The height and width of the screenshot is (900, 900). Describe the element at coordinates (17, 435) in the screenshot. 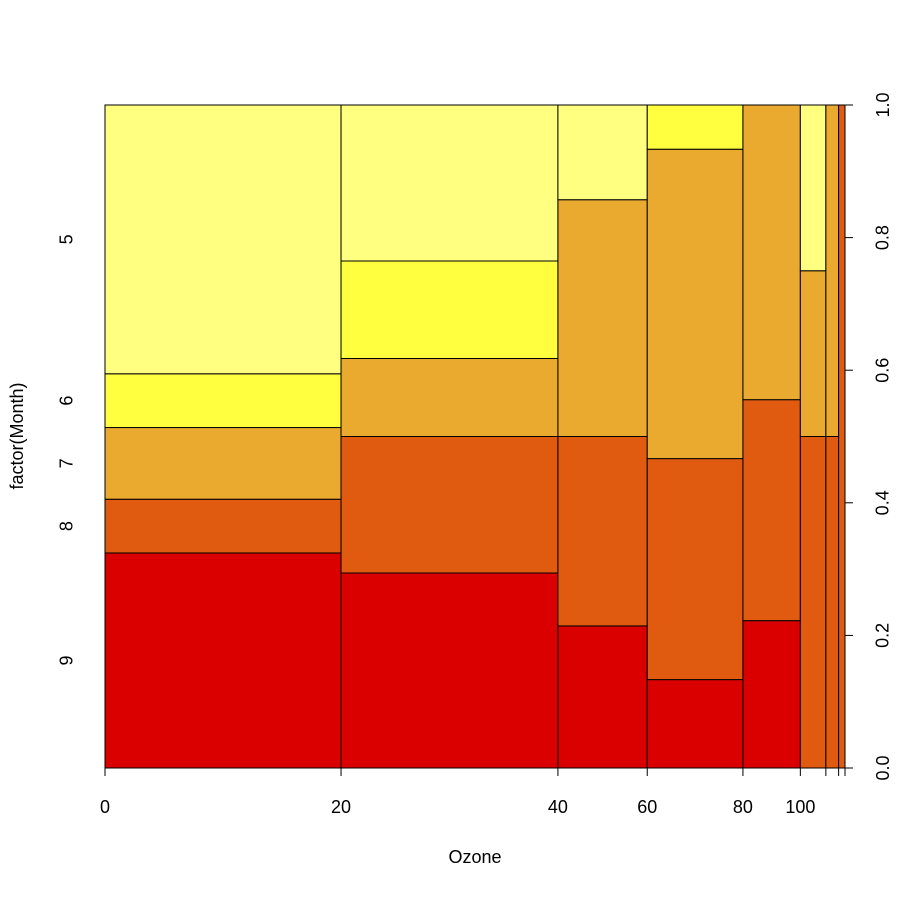

I see `y-axis-title: factor(Month)` at that location.